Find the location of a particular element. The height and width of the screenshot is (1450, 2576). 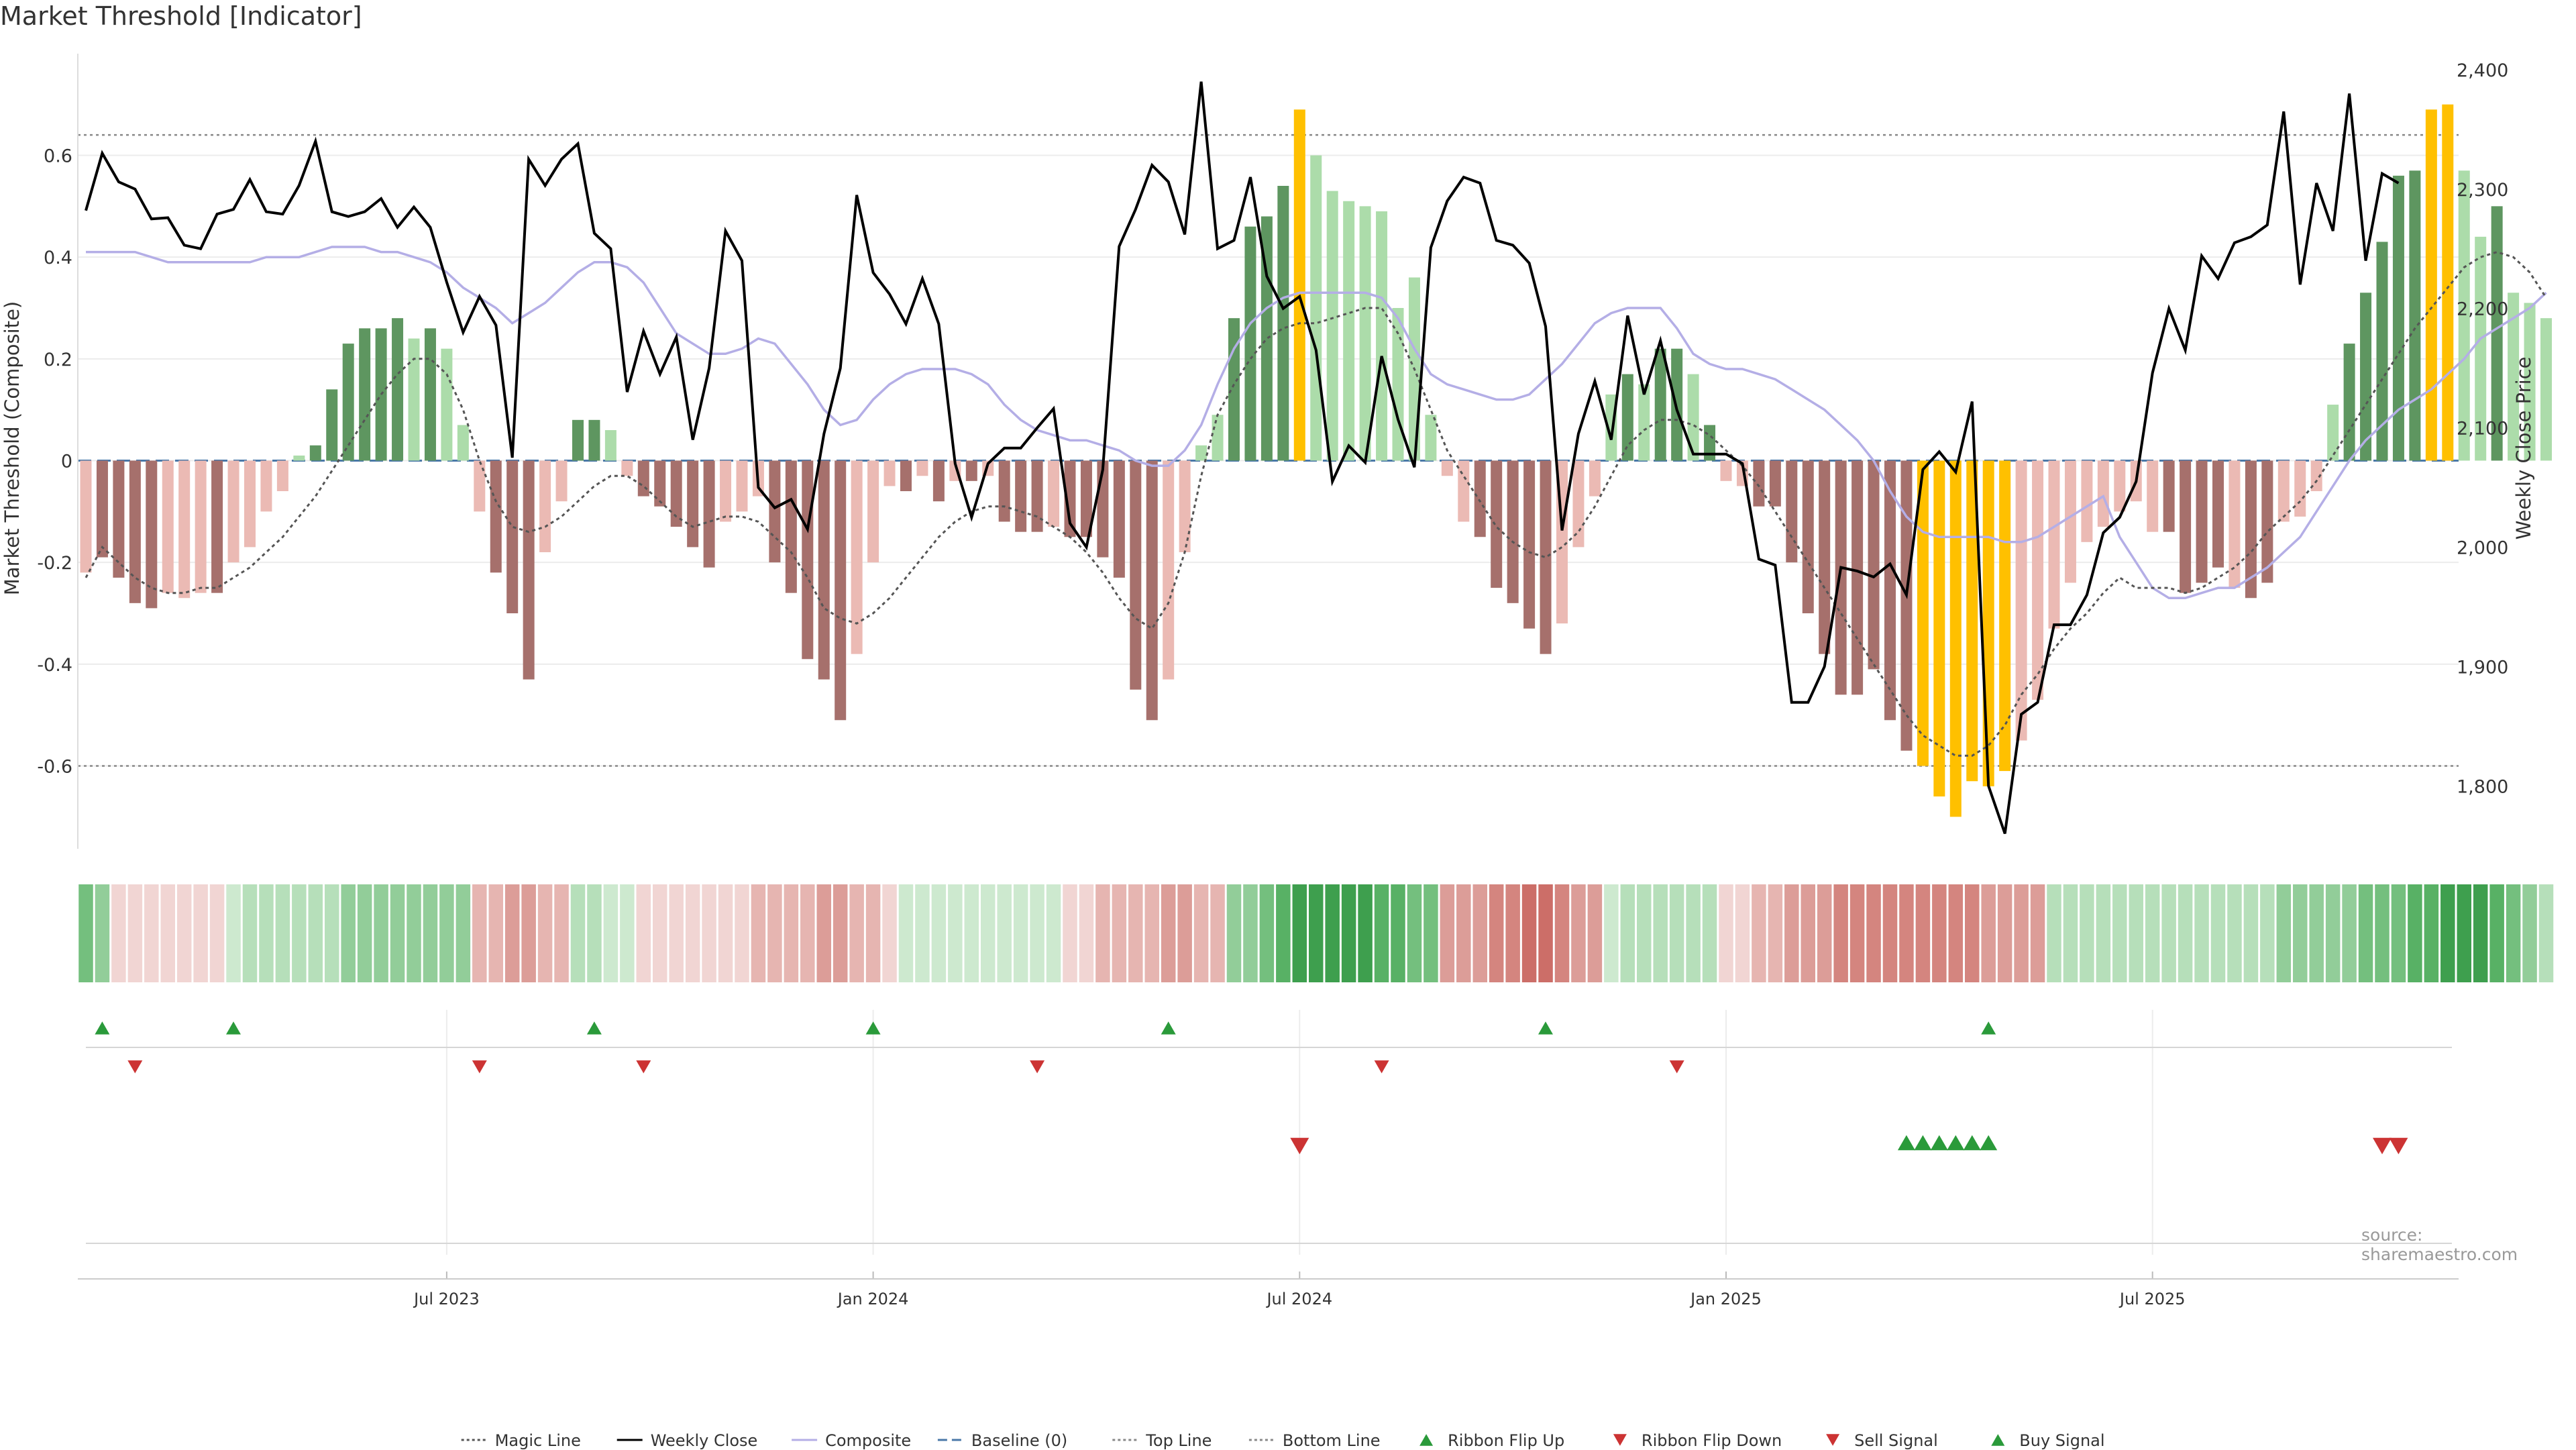

legend-label: Composite is located at coordinates (868, 1440).